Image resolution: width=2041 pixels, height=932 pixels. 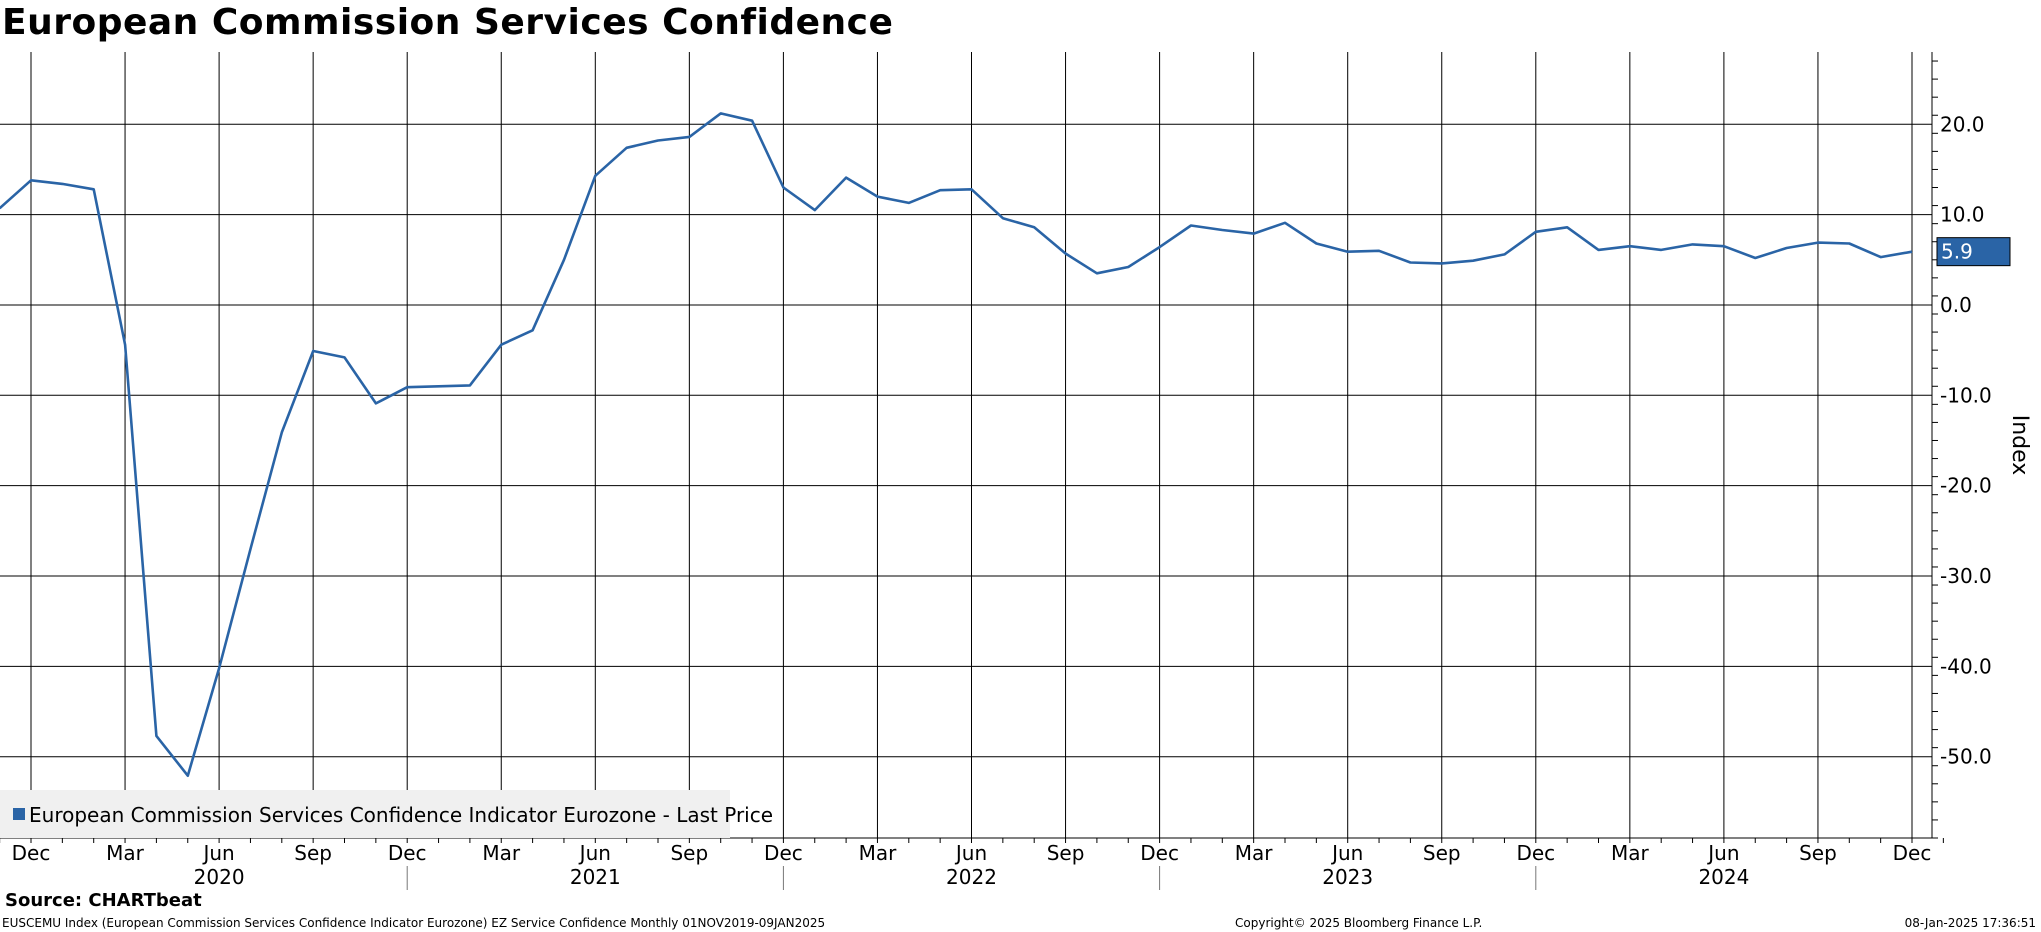 I want to click on last-price-box, so click(x=1973, y=252).